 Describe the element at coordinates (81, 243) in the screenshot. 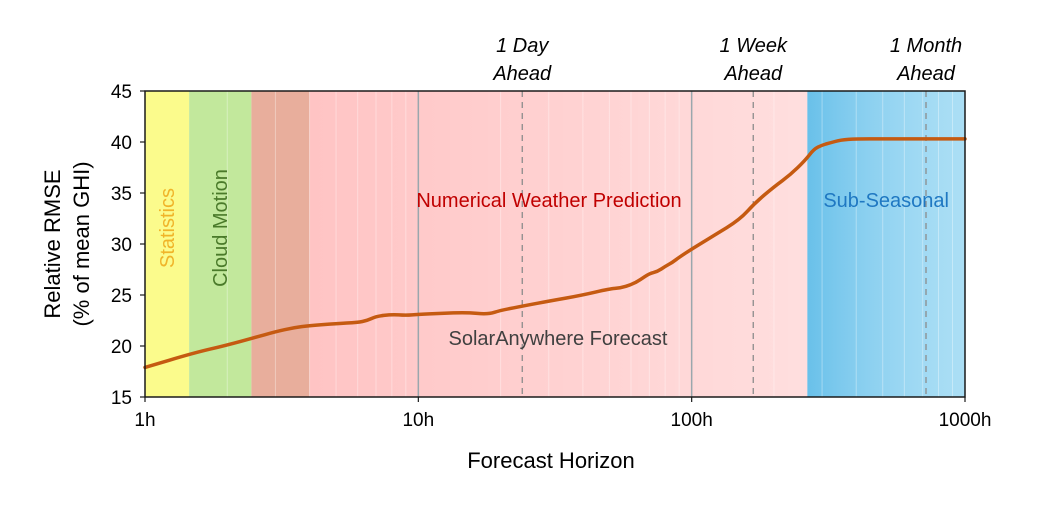

I see `y-axis-title-line2: (% of mean GHI)` at that location.